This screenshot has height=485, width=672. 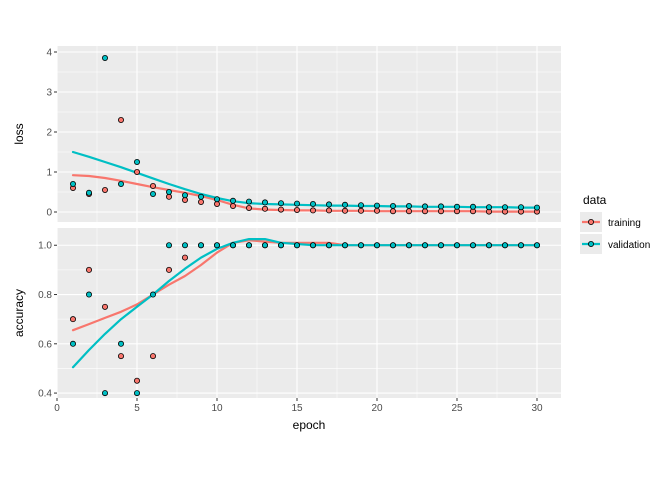 What do you see at coordinates (57, 408) in the screenshot?
I see `x-tick-label: 0` at bounding box center [57, 408].